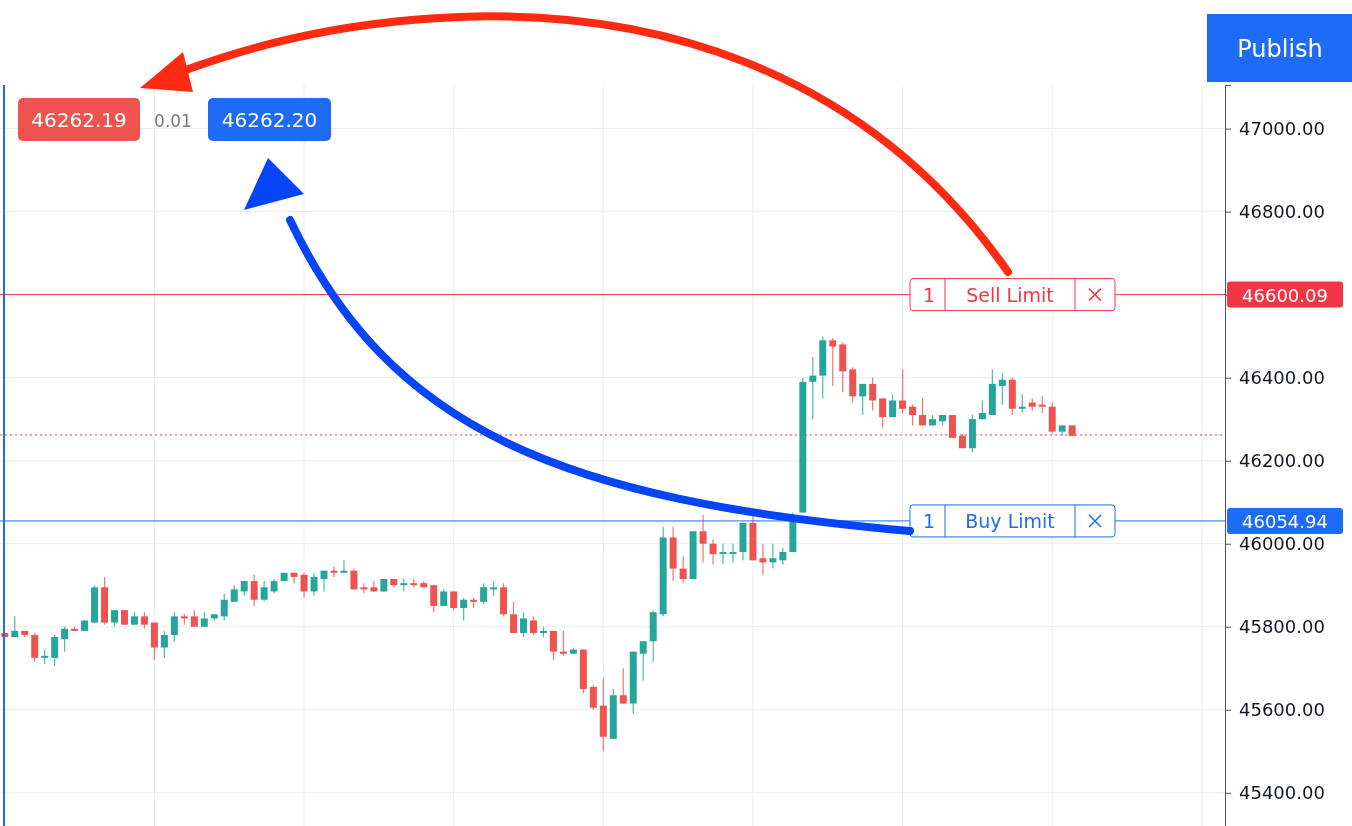 Image resolution: width=1352 pixels, height=826 pixels. What do you see at coordinates (1280, 49) in the screenshot?
I see `text: Publish` at bounding box center [1280, 49].